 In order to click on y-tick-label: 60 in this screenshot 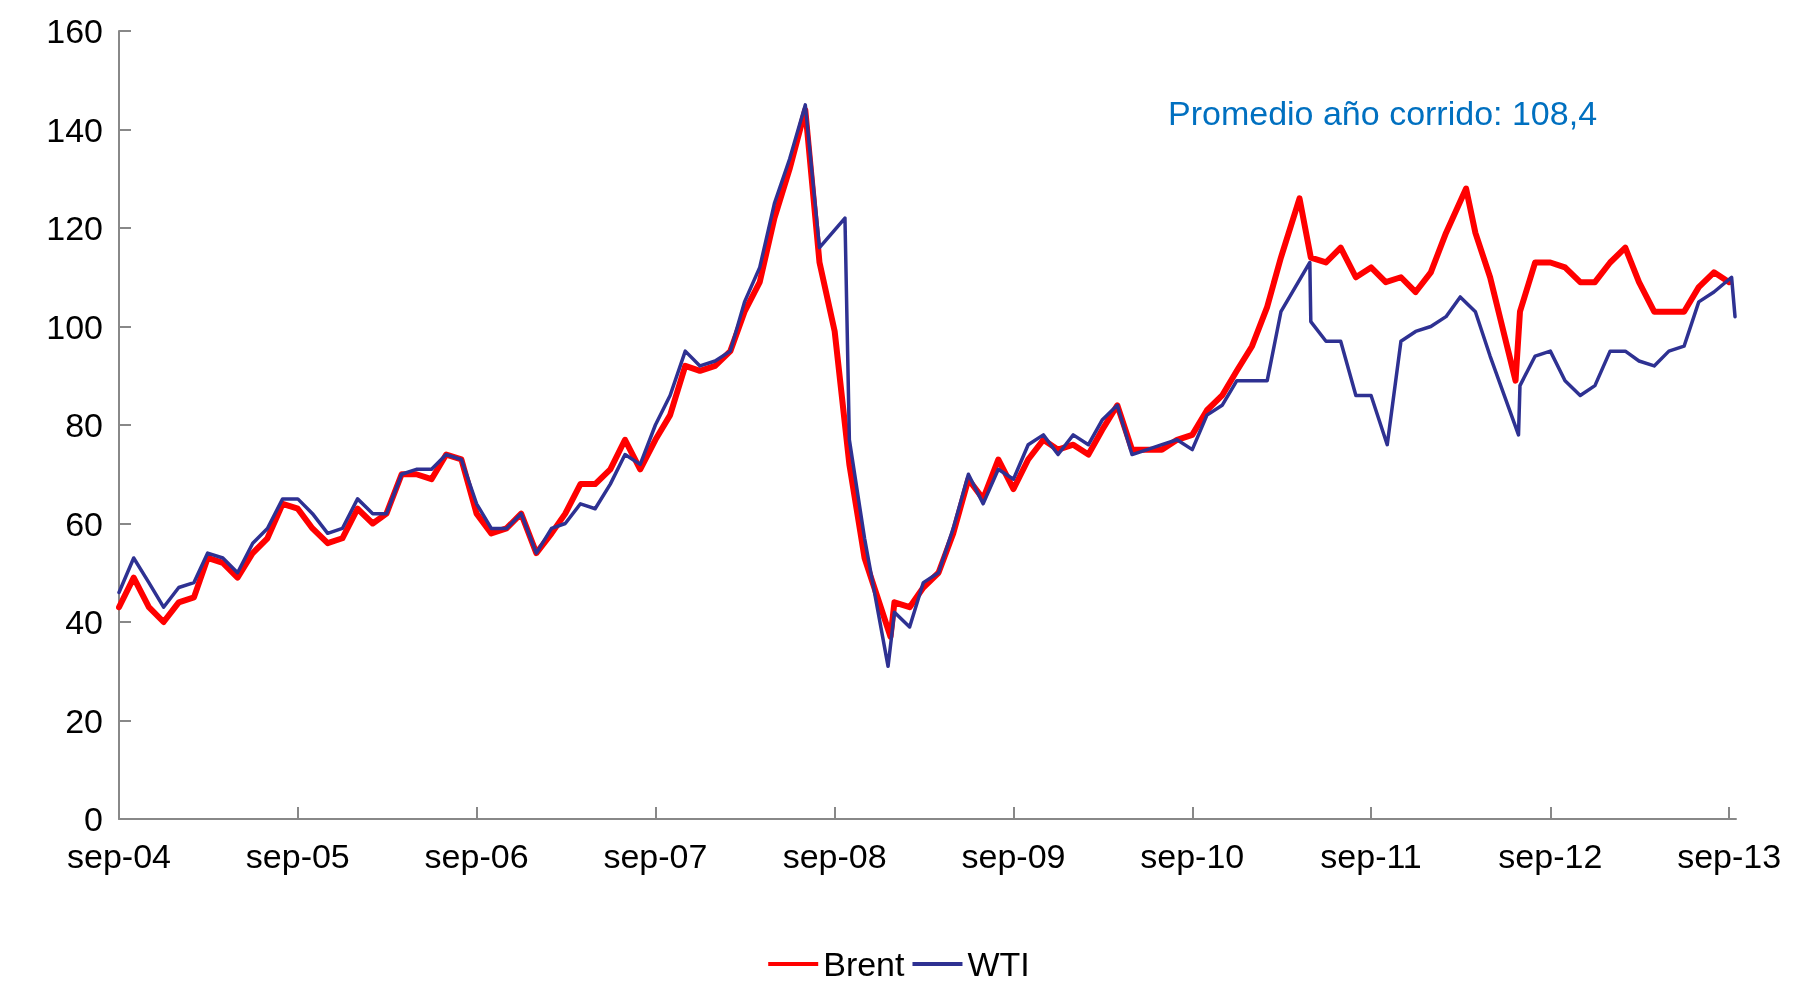, I will do `click(84, 523)`.